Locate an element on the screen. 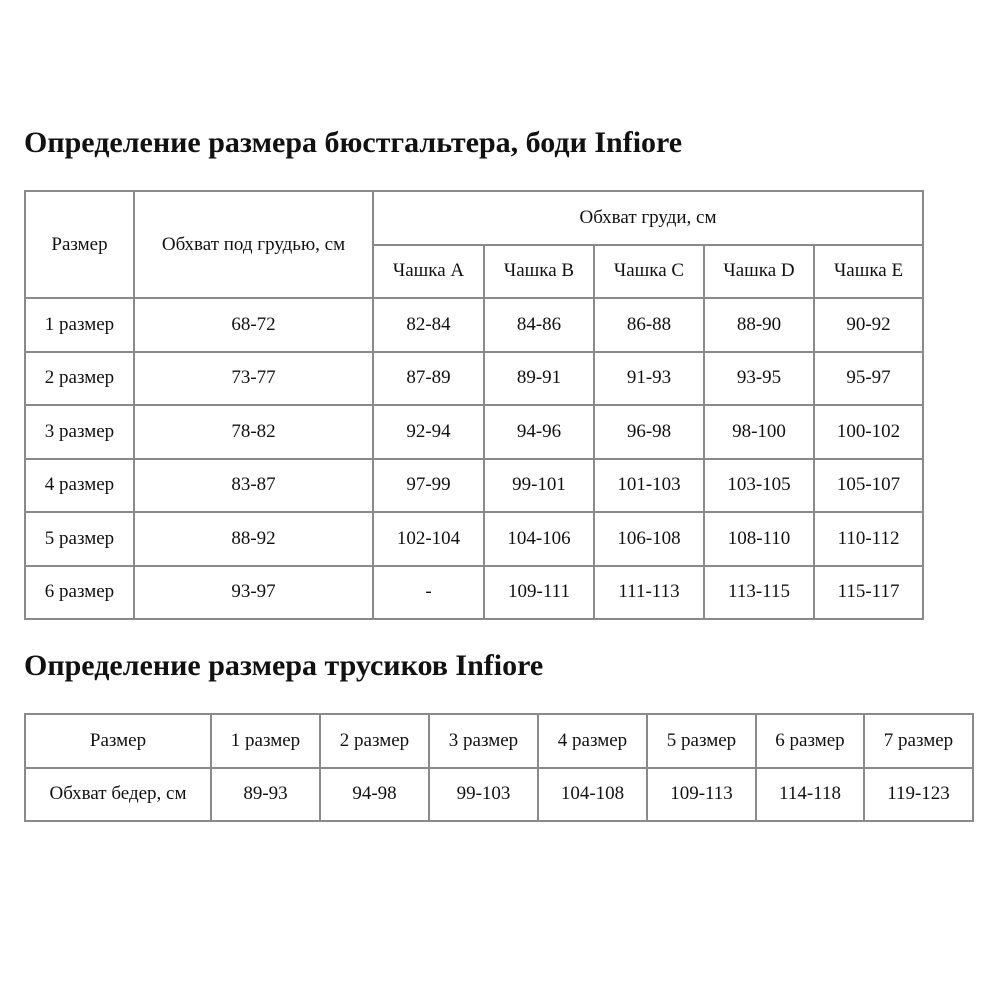  bust-cell: 108-110 is located at coordinates (759, 539).